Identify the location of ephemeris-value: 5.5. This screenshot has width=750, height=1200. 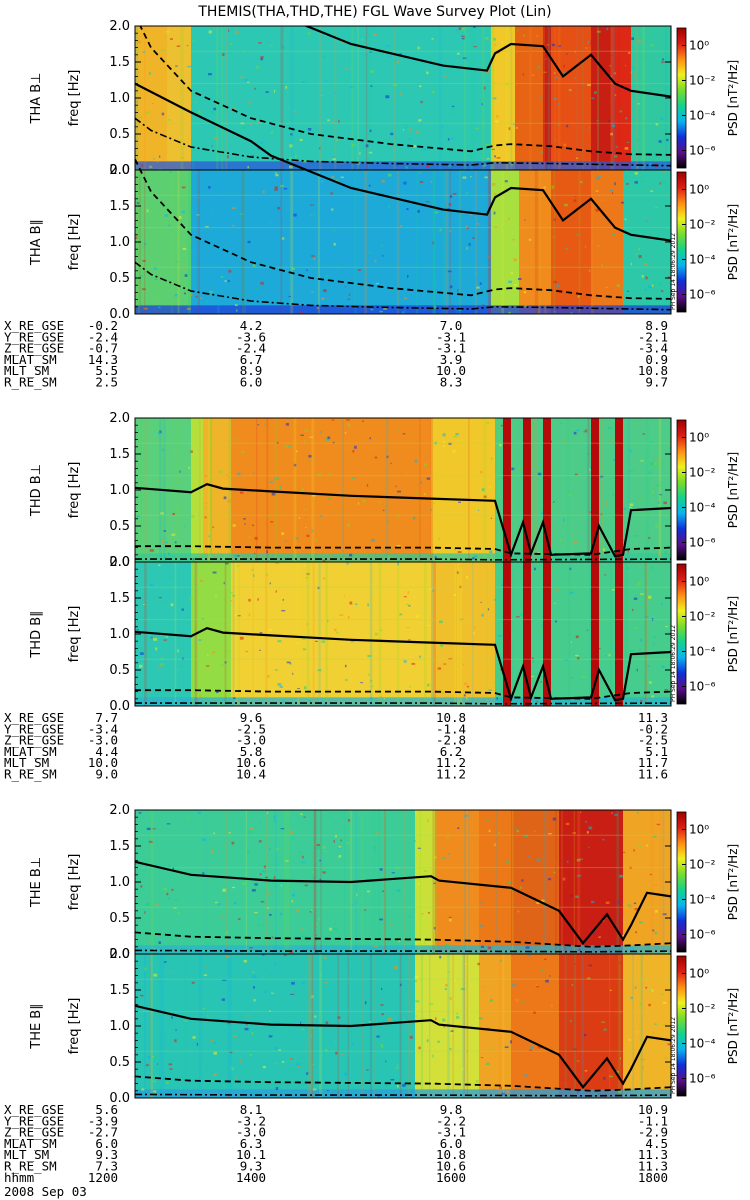
(106, 370).